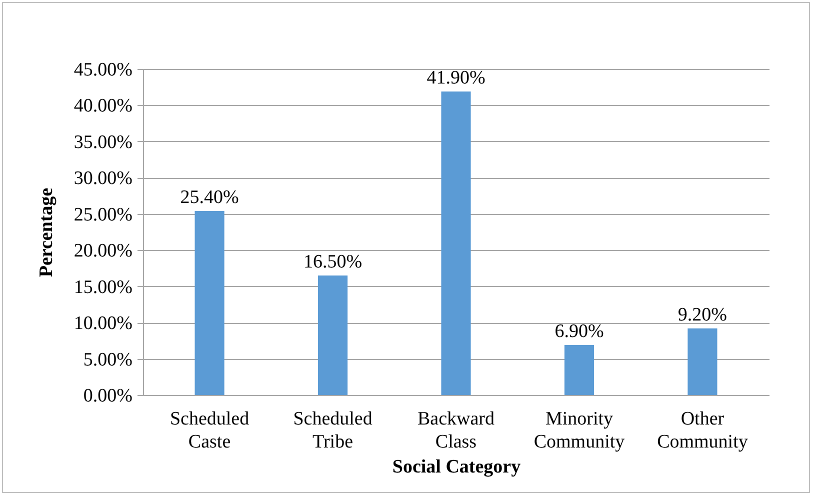  What do you see at coordinates (332, 261) in the screenshot?
I see `data-label: 16.50%` at bounding box center [332, 261].